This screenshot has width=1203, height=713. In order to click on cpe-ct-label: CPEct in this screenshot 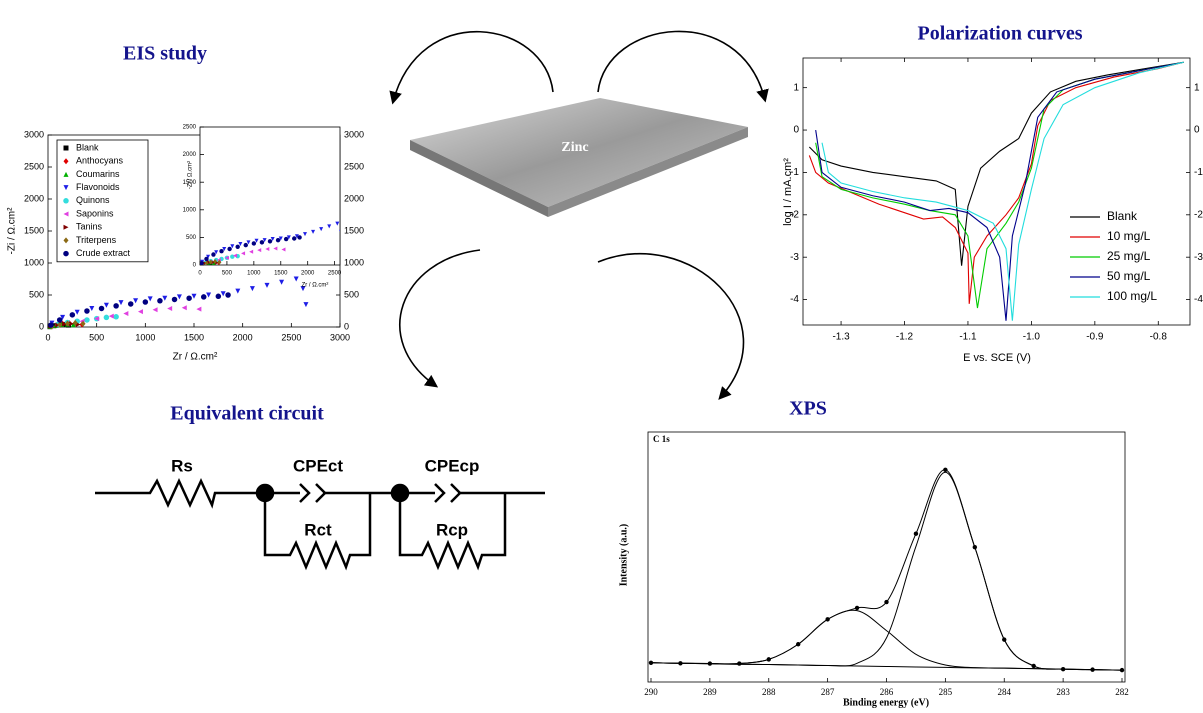, I will do `click(318, 465)`.